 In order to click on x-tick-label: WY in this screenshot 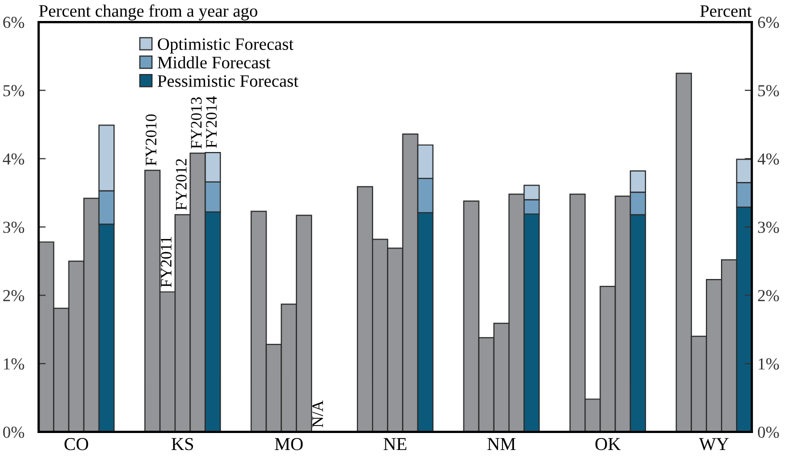, I will do `click(714, 444)`.